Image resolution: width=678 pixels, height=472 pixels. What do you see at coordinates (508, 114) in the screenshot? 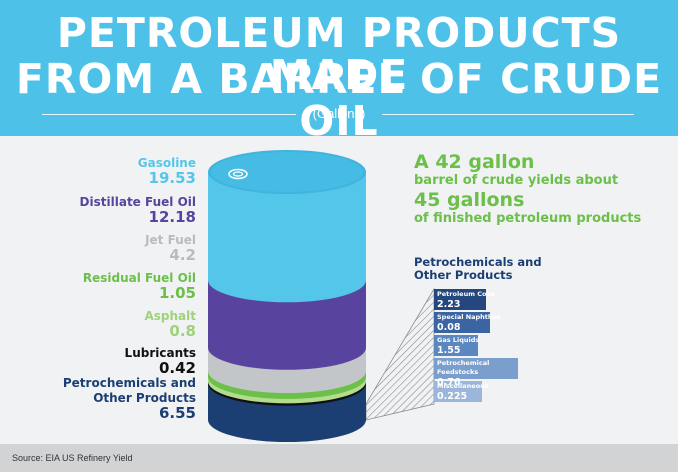
I see `unit-rule-right` at bounding box center [508, 114].